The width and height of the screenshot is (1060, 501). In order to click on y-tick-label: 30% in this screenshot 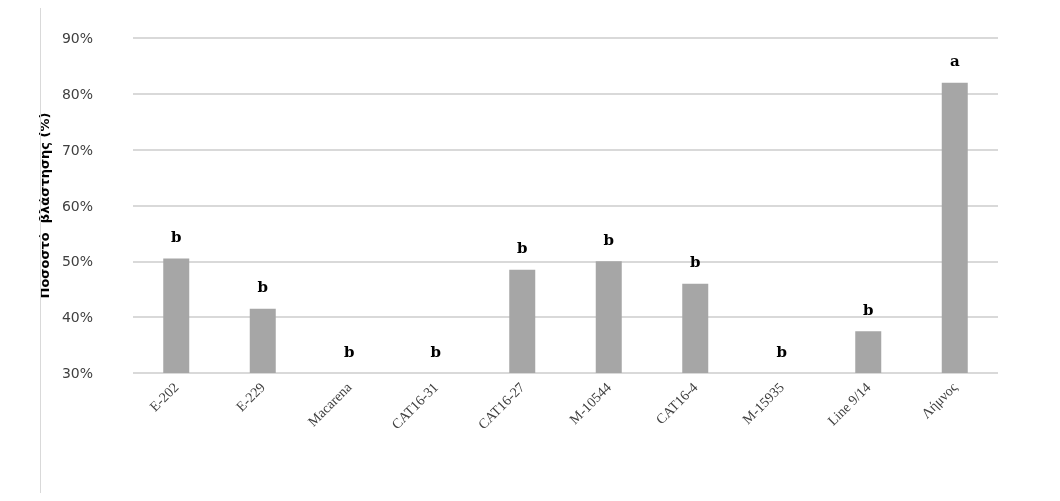, I will do `click(77, 373)`.